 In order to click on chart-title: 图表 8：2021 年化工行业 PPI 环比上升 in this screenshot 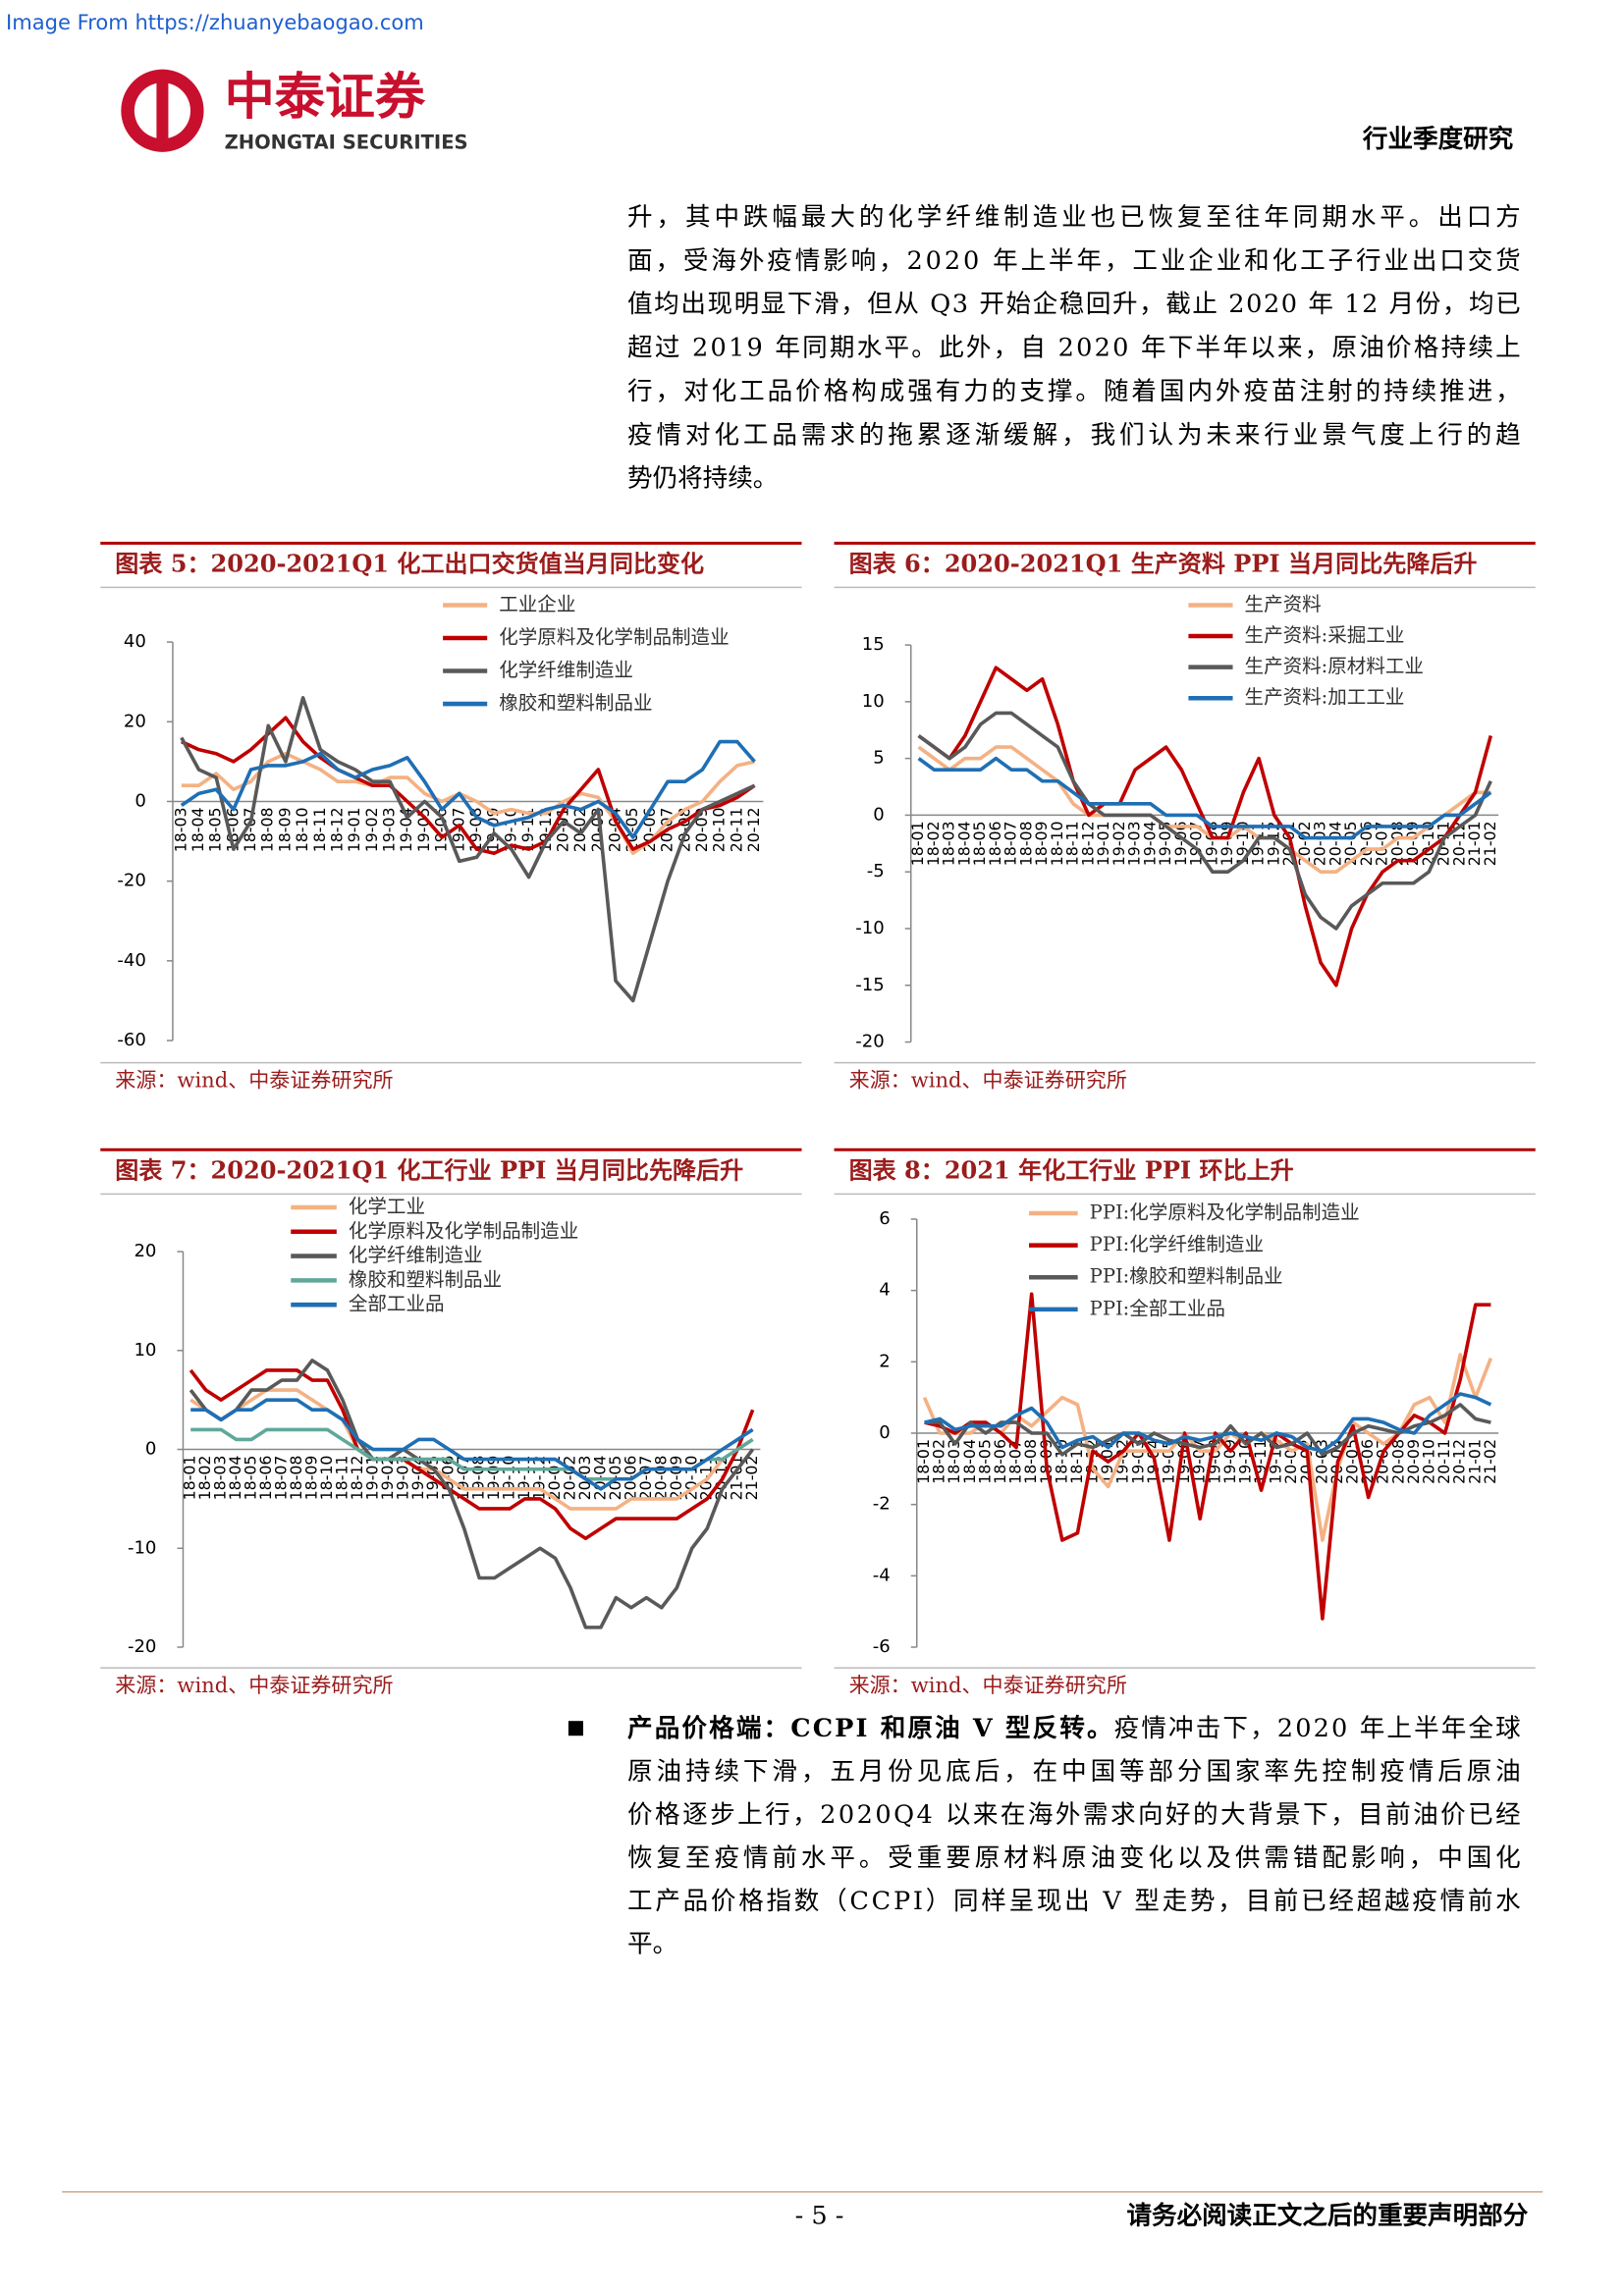, I will do `click(1071, 1169)`.